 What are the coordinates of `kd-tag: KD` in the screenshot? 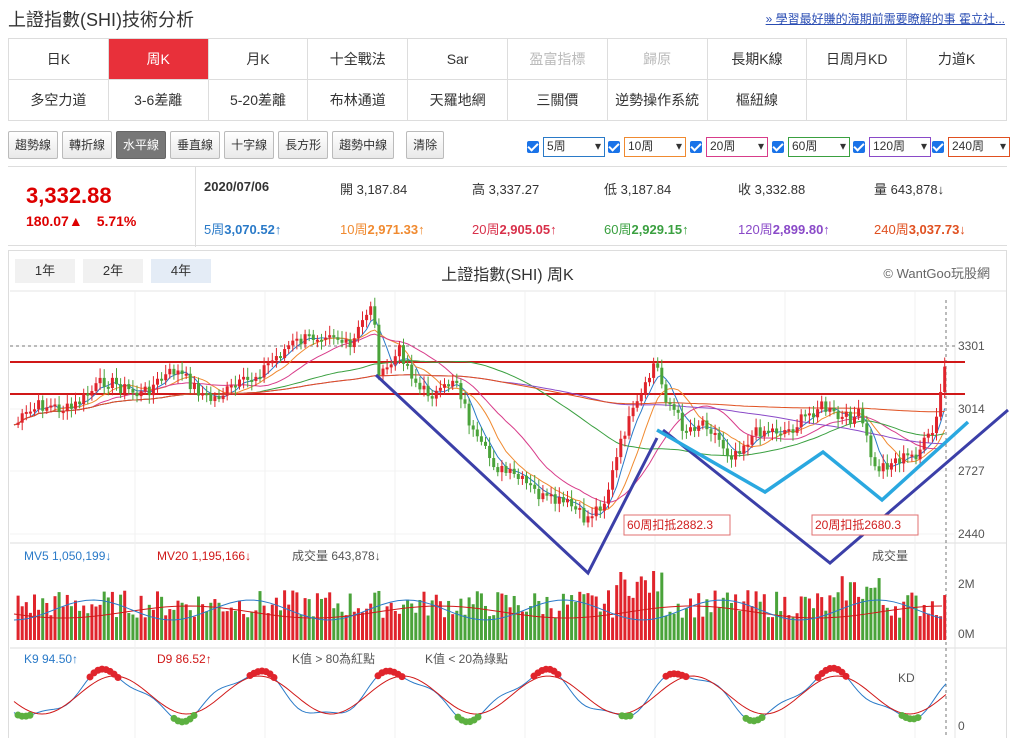 It's located at (906, 678).